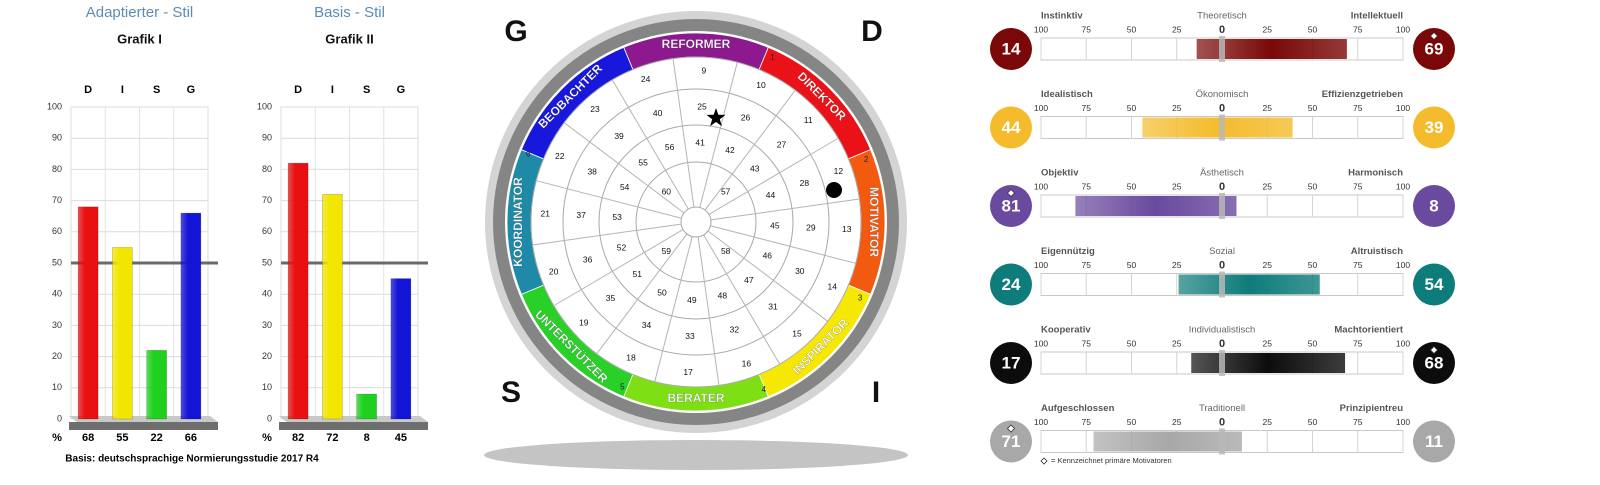  I want to click on segment-number: 6, so click(528, 153).